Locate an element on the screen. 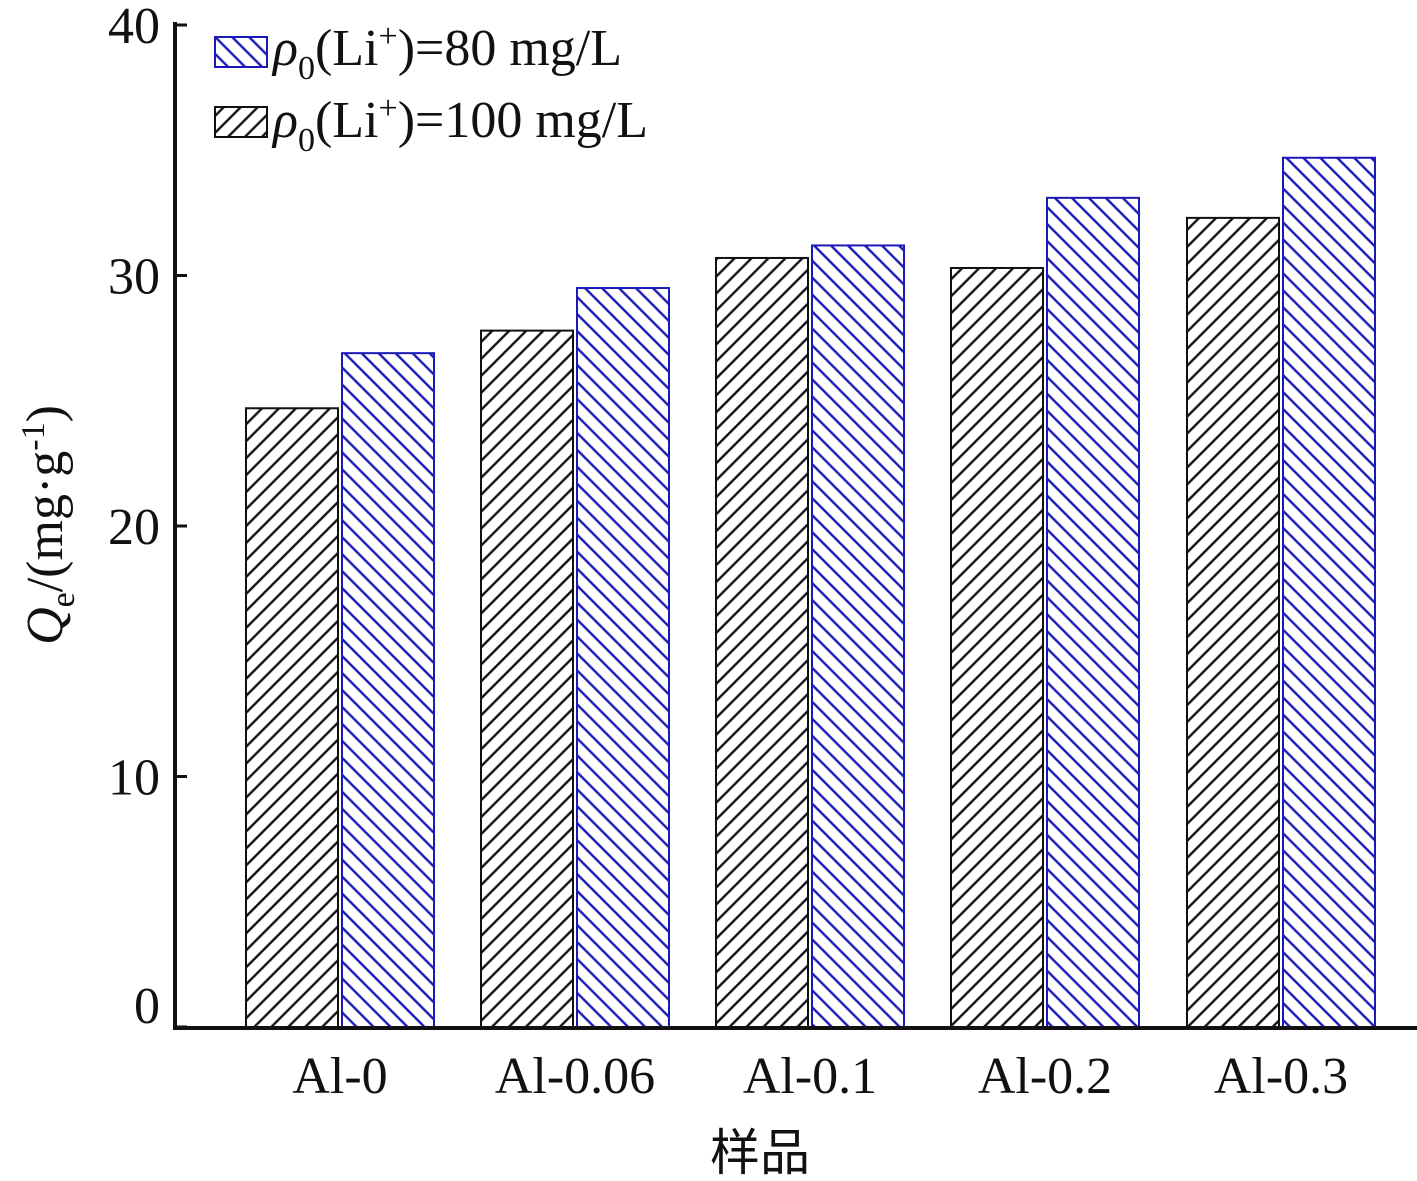 This screenshot has width=1417, height=1181. legend-1-sub: 0 is located at coordinates (306, 140).